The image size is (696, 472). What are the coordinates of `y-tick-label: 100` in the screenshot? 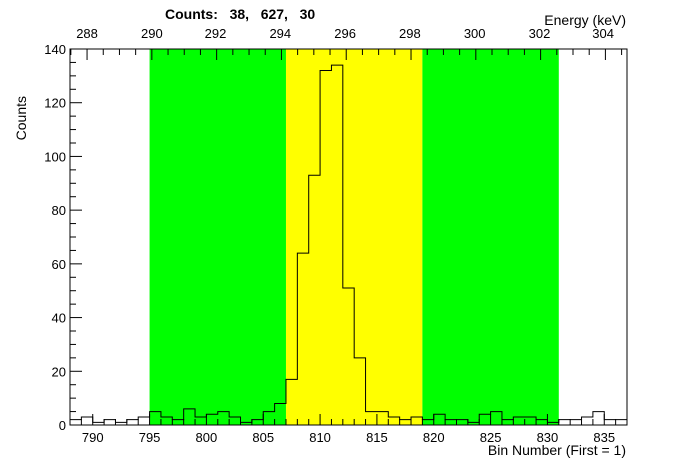 It's located at (55, 156).